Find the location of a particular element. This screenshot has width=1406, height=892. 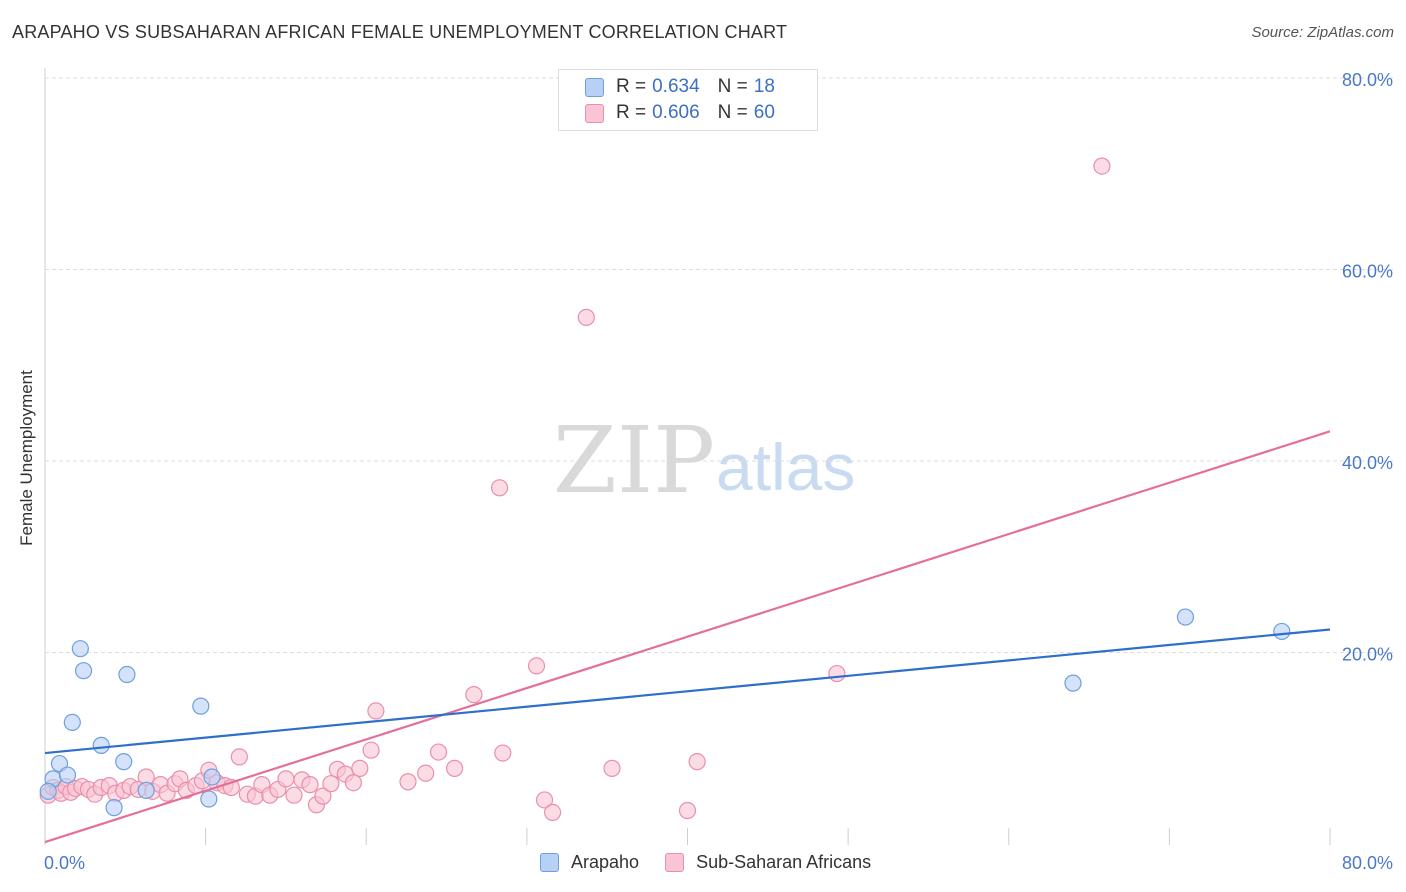

watermark-atlas: atlas is located at coordinates (785, 467).